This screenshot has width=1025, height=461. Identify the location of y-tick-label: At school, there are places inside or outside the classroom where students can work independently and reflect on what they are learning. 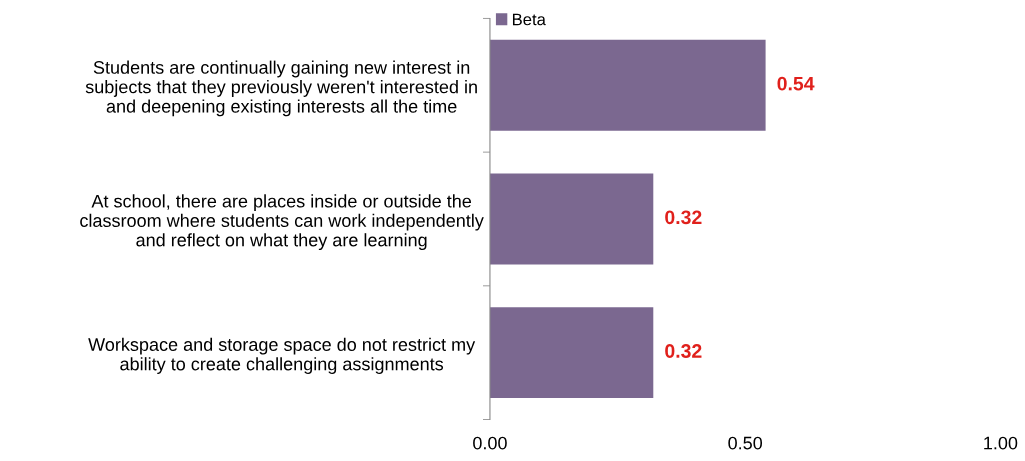
(282, 222).